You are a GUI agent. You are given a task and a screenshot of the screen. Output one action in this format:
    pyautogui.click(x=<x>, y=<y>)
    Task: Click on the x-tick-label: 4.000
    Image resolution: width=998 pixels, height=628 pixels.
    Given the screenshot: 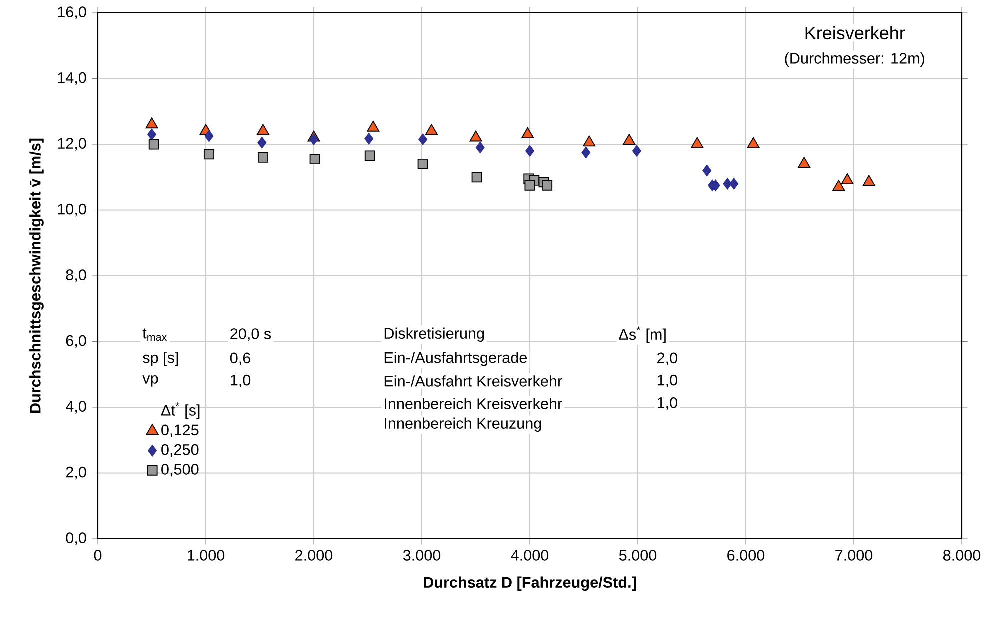 What is the action you would take?
    pyautogui.click(x=530, y=555)
    